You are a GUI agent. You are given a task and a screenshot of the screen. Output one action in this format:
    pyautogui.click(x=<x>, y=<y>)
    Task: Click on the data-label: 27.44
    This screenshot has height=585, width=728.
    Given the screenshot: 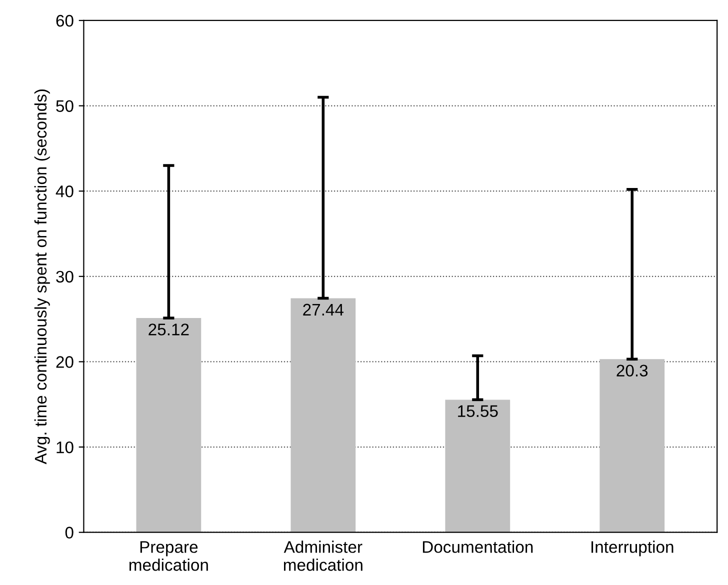 What is the action you would take?
    pyautogui.click(x=323, y=310)
    